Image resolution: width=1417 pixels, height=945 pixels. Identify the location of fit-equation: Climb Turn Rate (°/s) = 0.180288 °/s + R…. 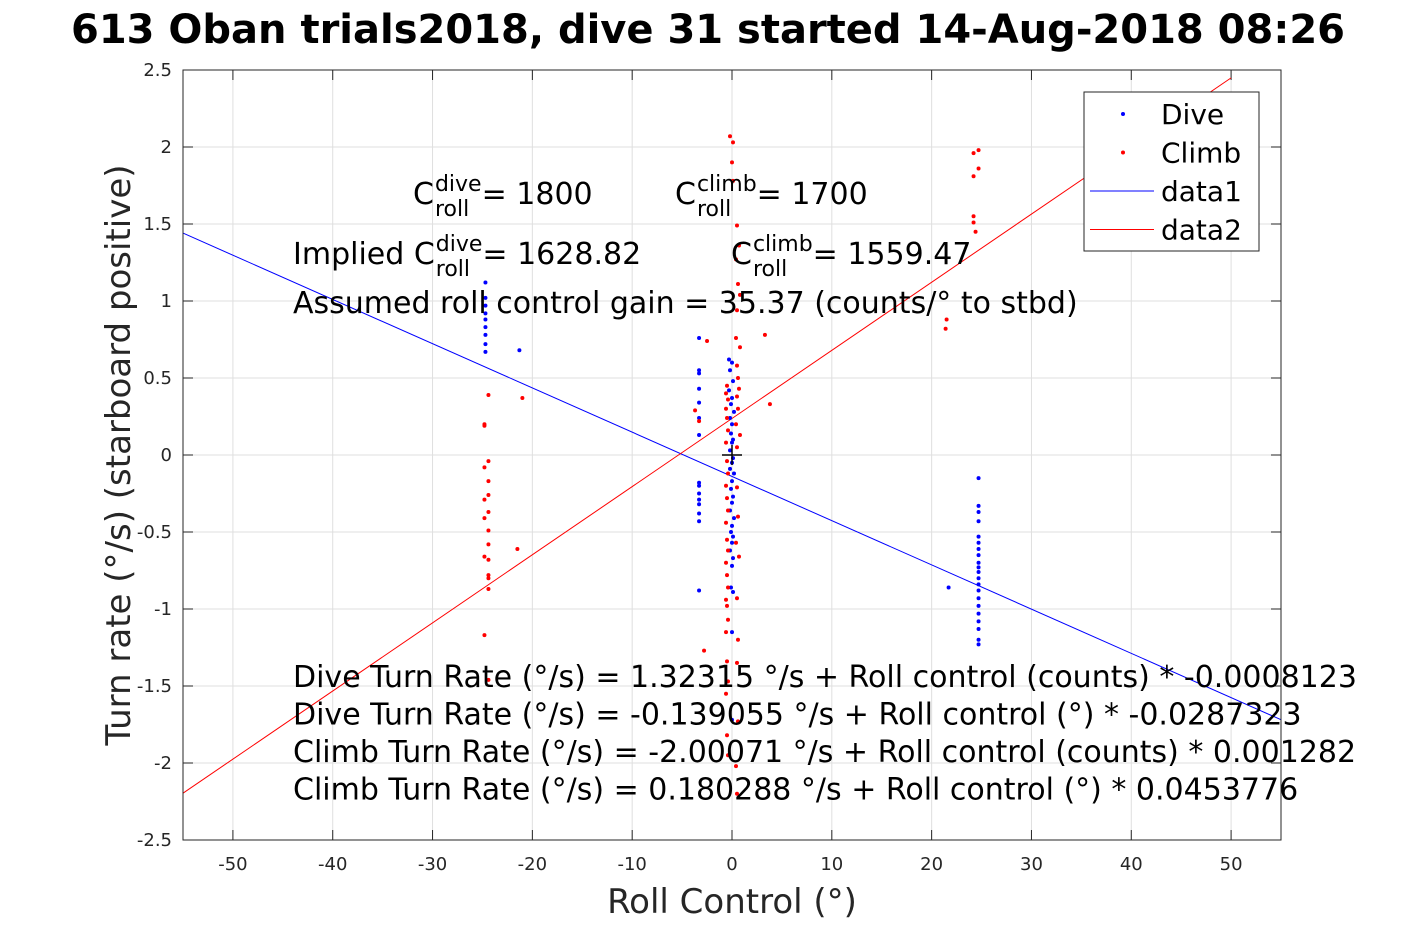
(795, 790).